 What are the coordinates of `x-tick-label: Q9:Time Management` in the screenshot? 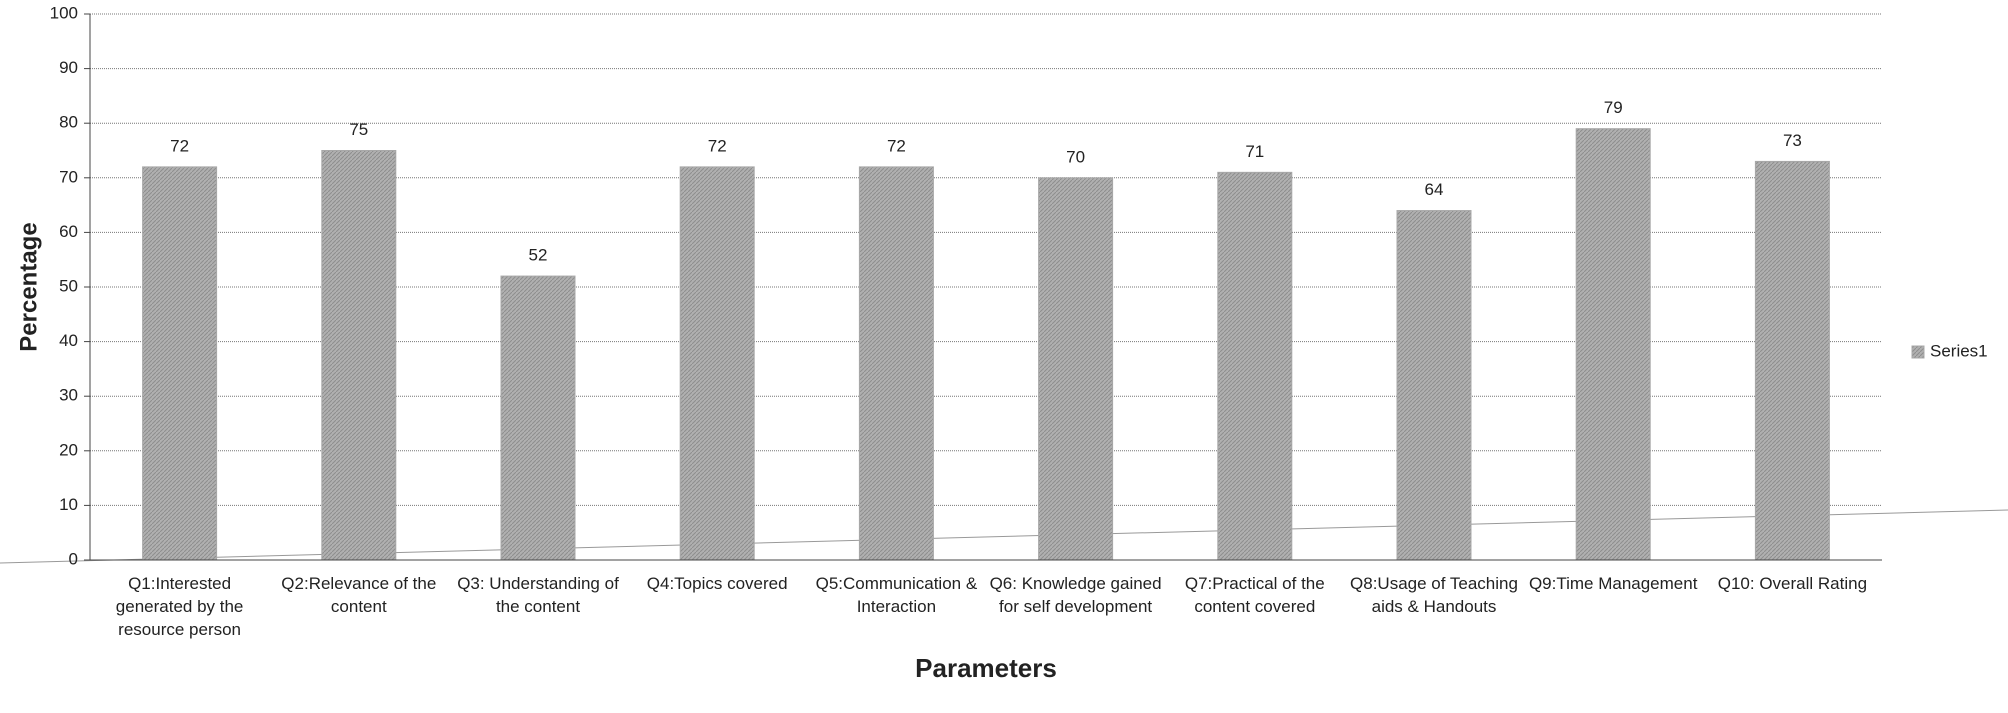 It's located at (1613, 583).